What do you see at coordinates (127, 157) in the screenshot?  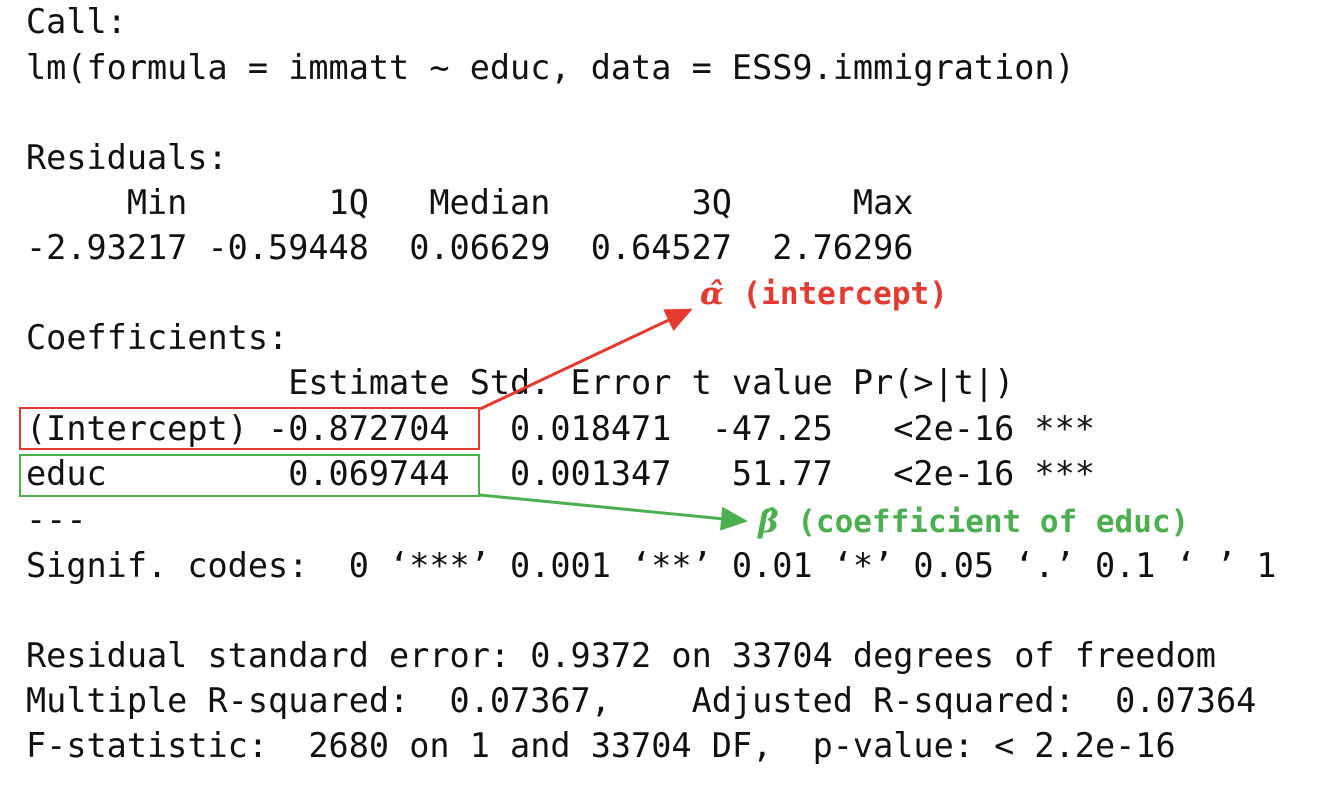 I see `residuals-header: Residuals:` at bounding box center [127, 157].